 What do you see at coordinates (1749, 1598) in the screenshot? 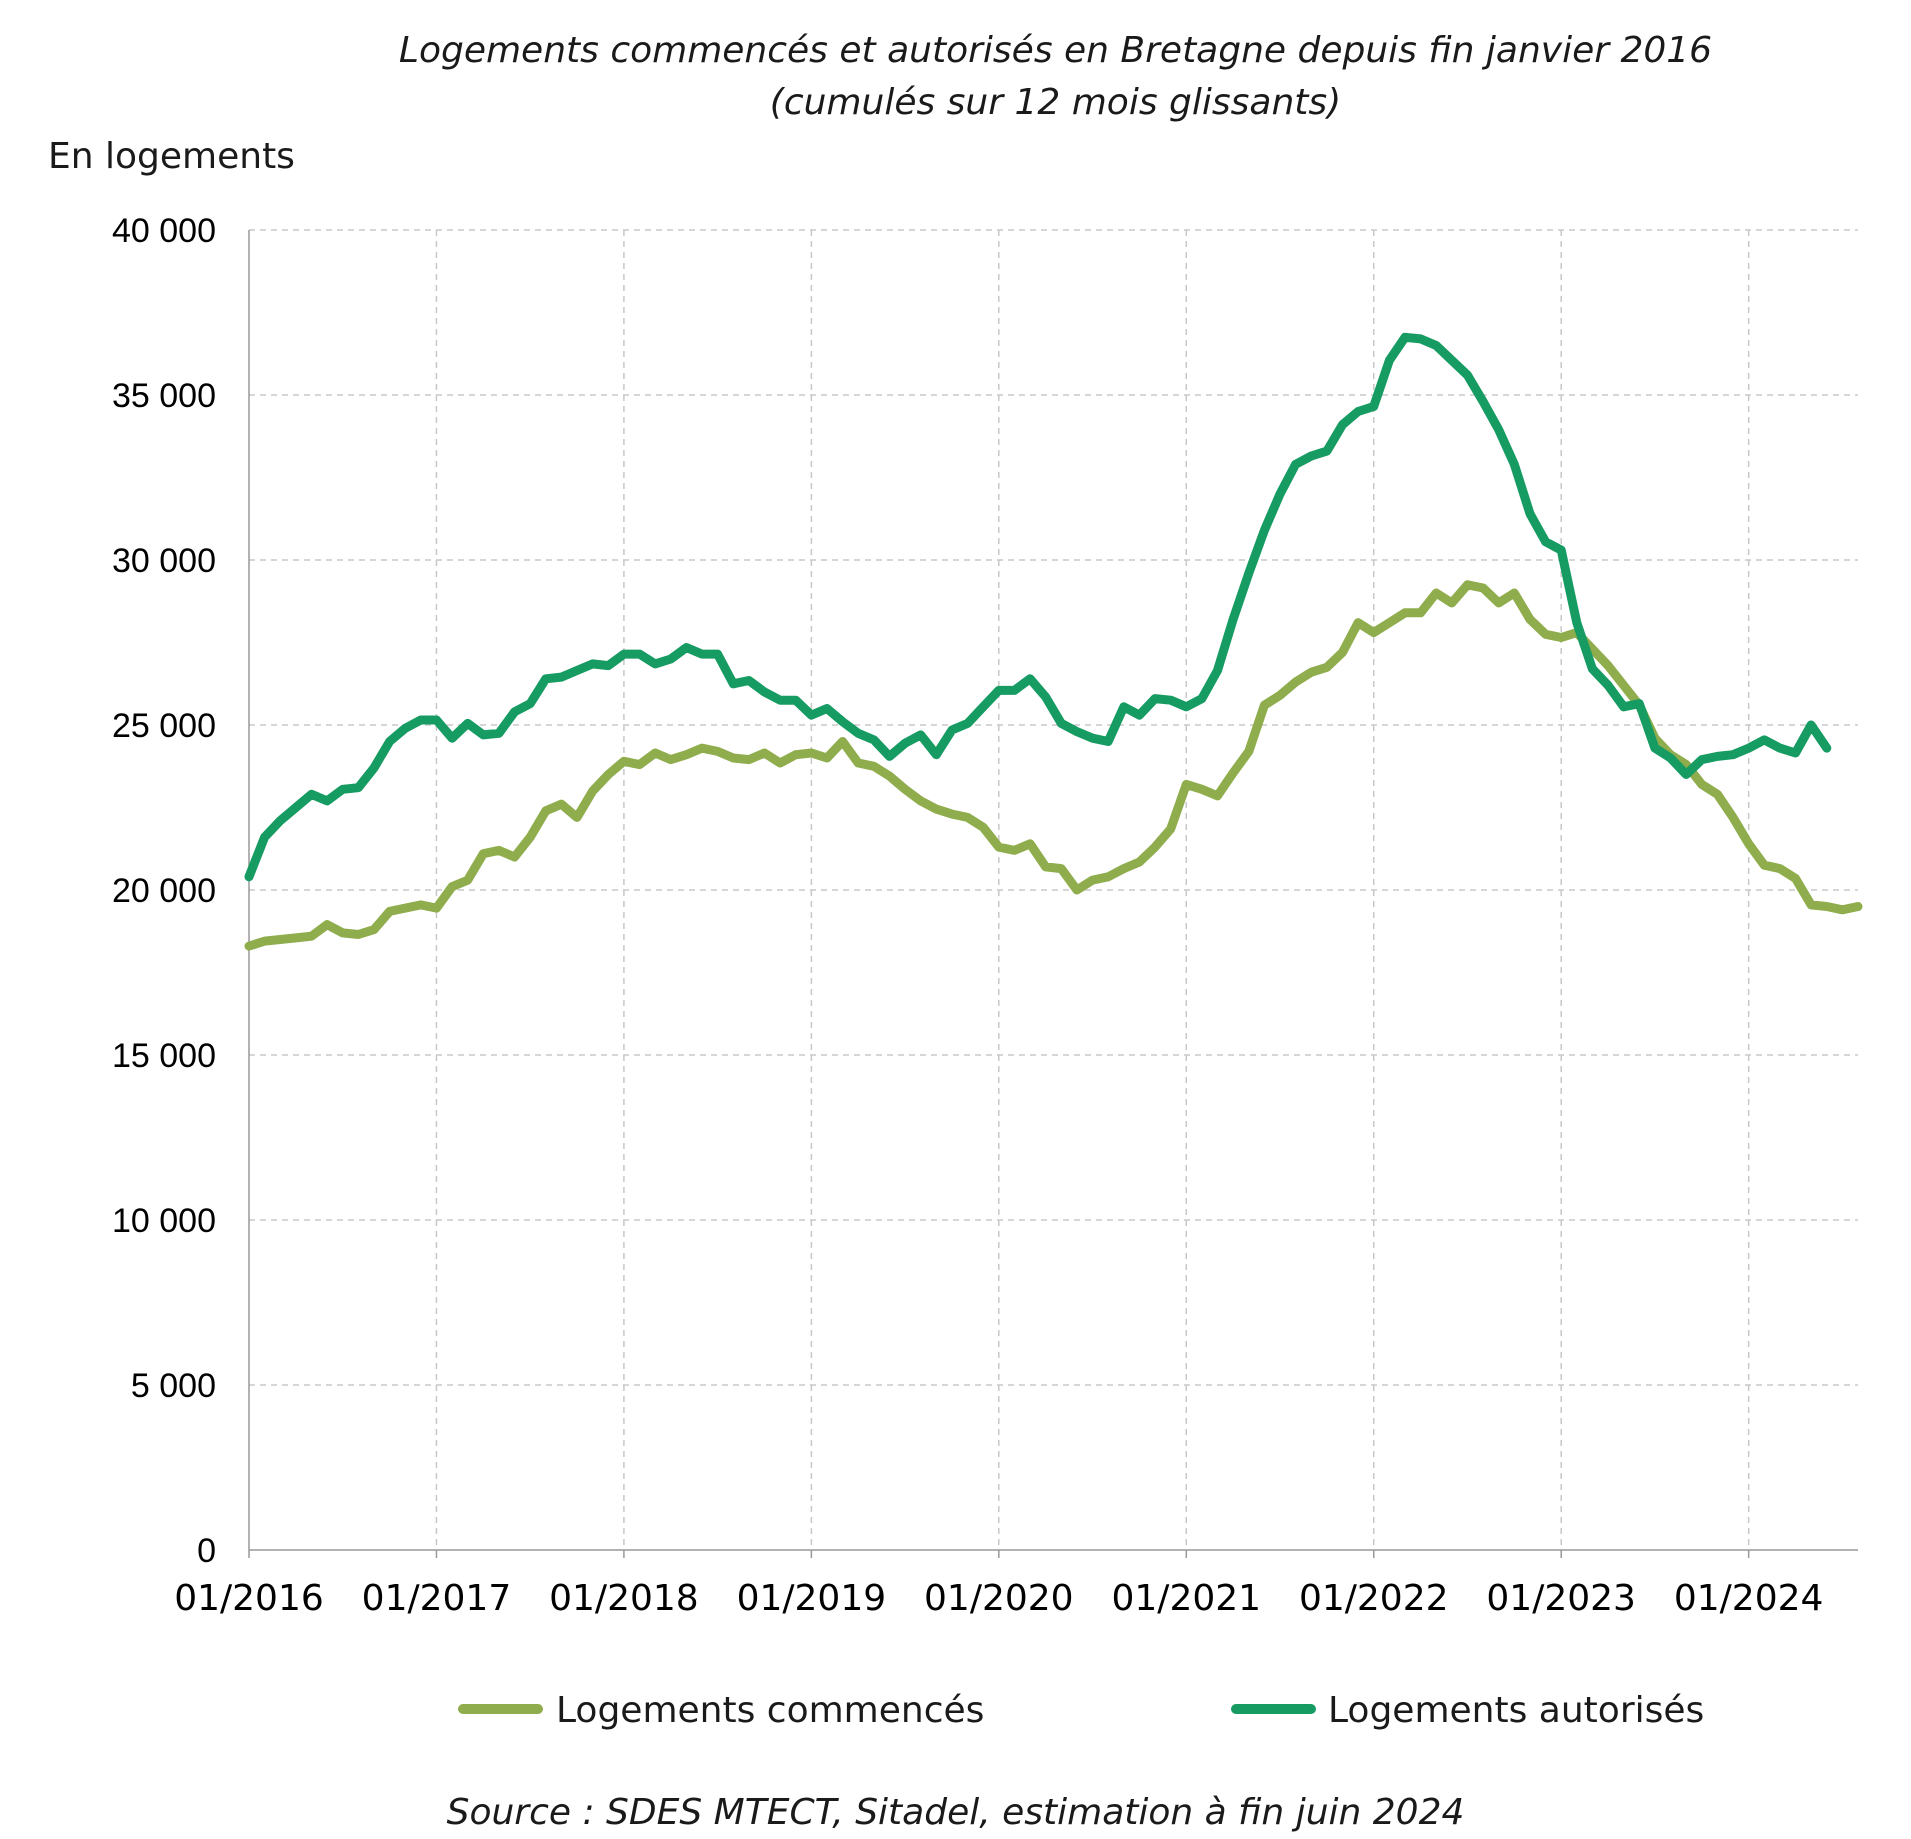
I see `x-tick-label: 01/2024` at bounding box center [1749, 1598].